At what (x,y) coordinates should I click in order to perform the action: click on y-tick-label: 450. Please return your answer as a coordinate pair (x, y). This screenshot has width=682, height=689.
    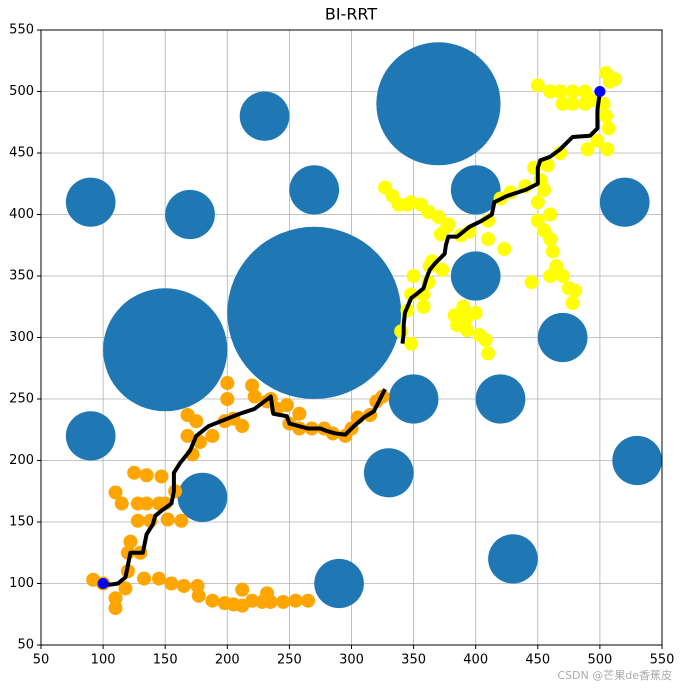
    Looking at the image, I should click on (21, 153).